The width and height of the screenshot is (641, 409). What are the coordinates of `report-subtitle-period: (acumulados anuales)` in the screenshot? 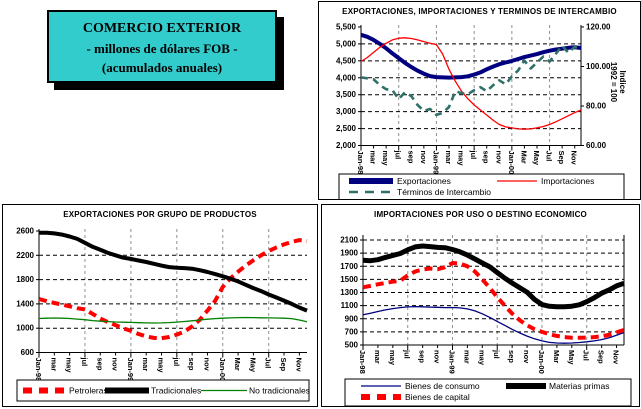 It's located at (162, 67).